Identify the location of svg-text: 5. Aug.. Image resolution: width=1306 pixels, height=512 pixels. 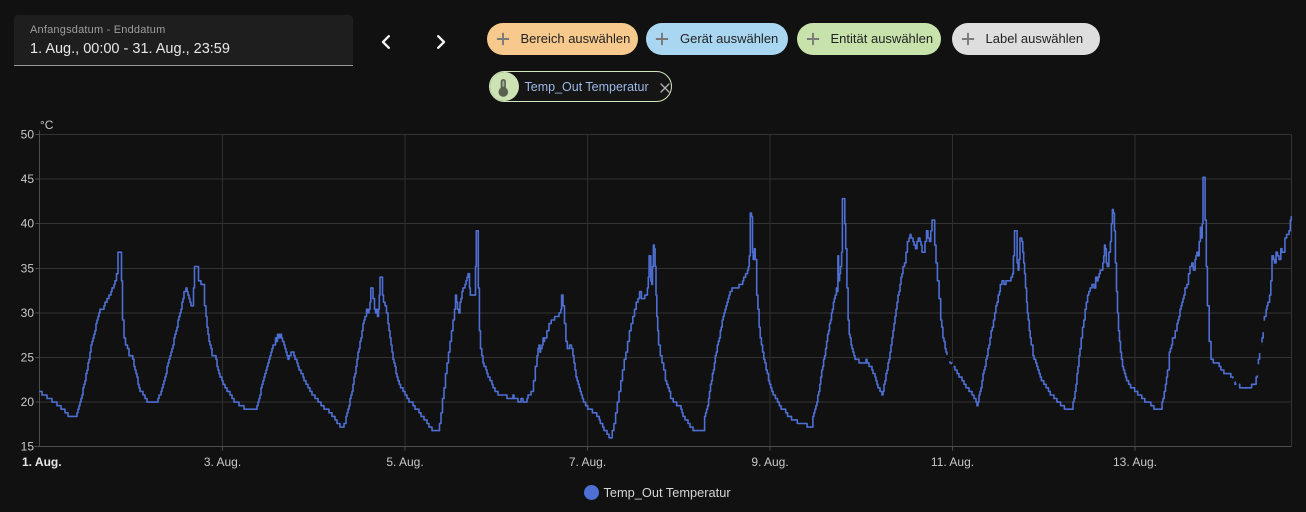
(404, 462).